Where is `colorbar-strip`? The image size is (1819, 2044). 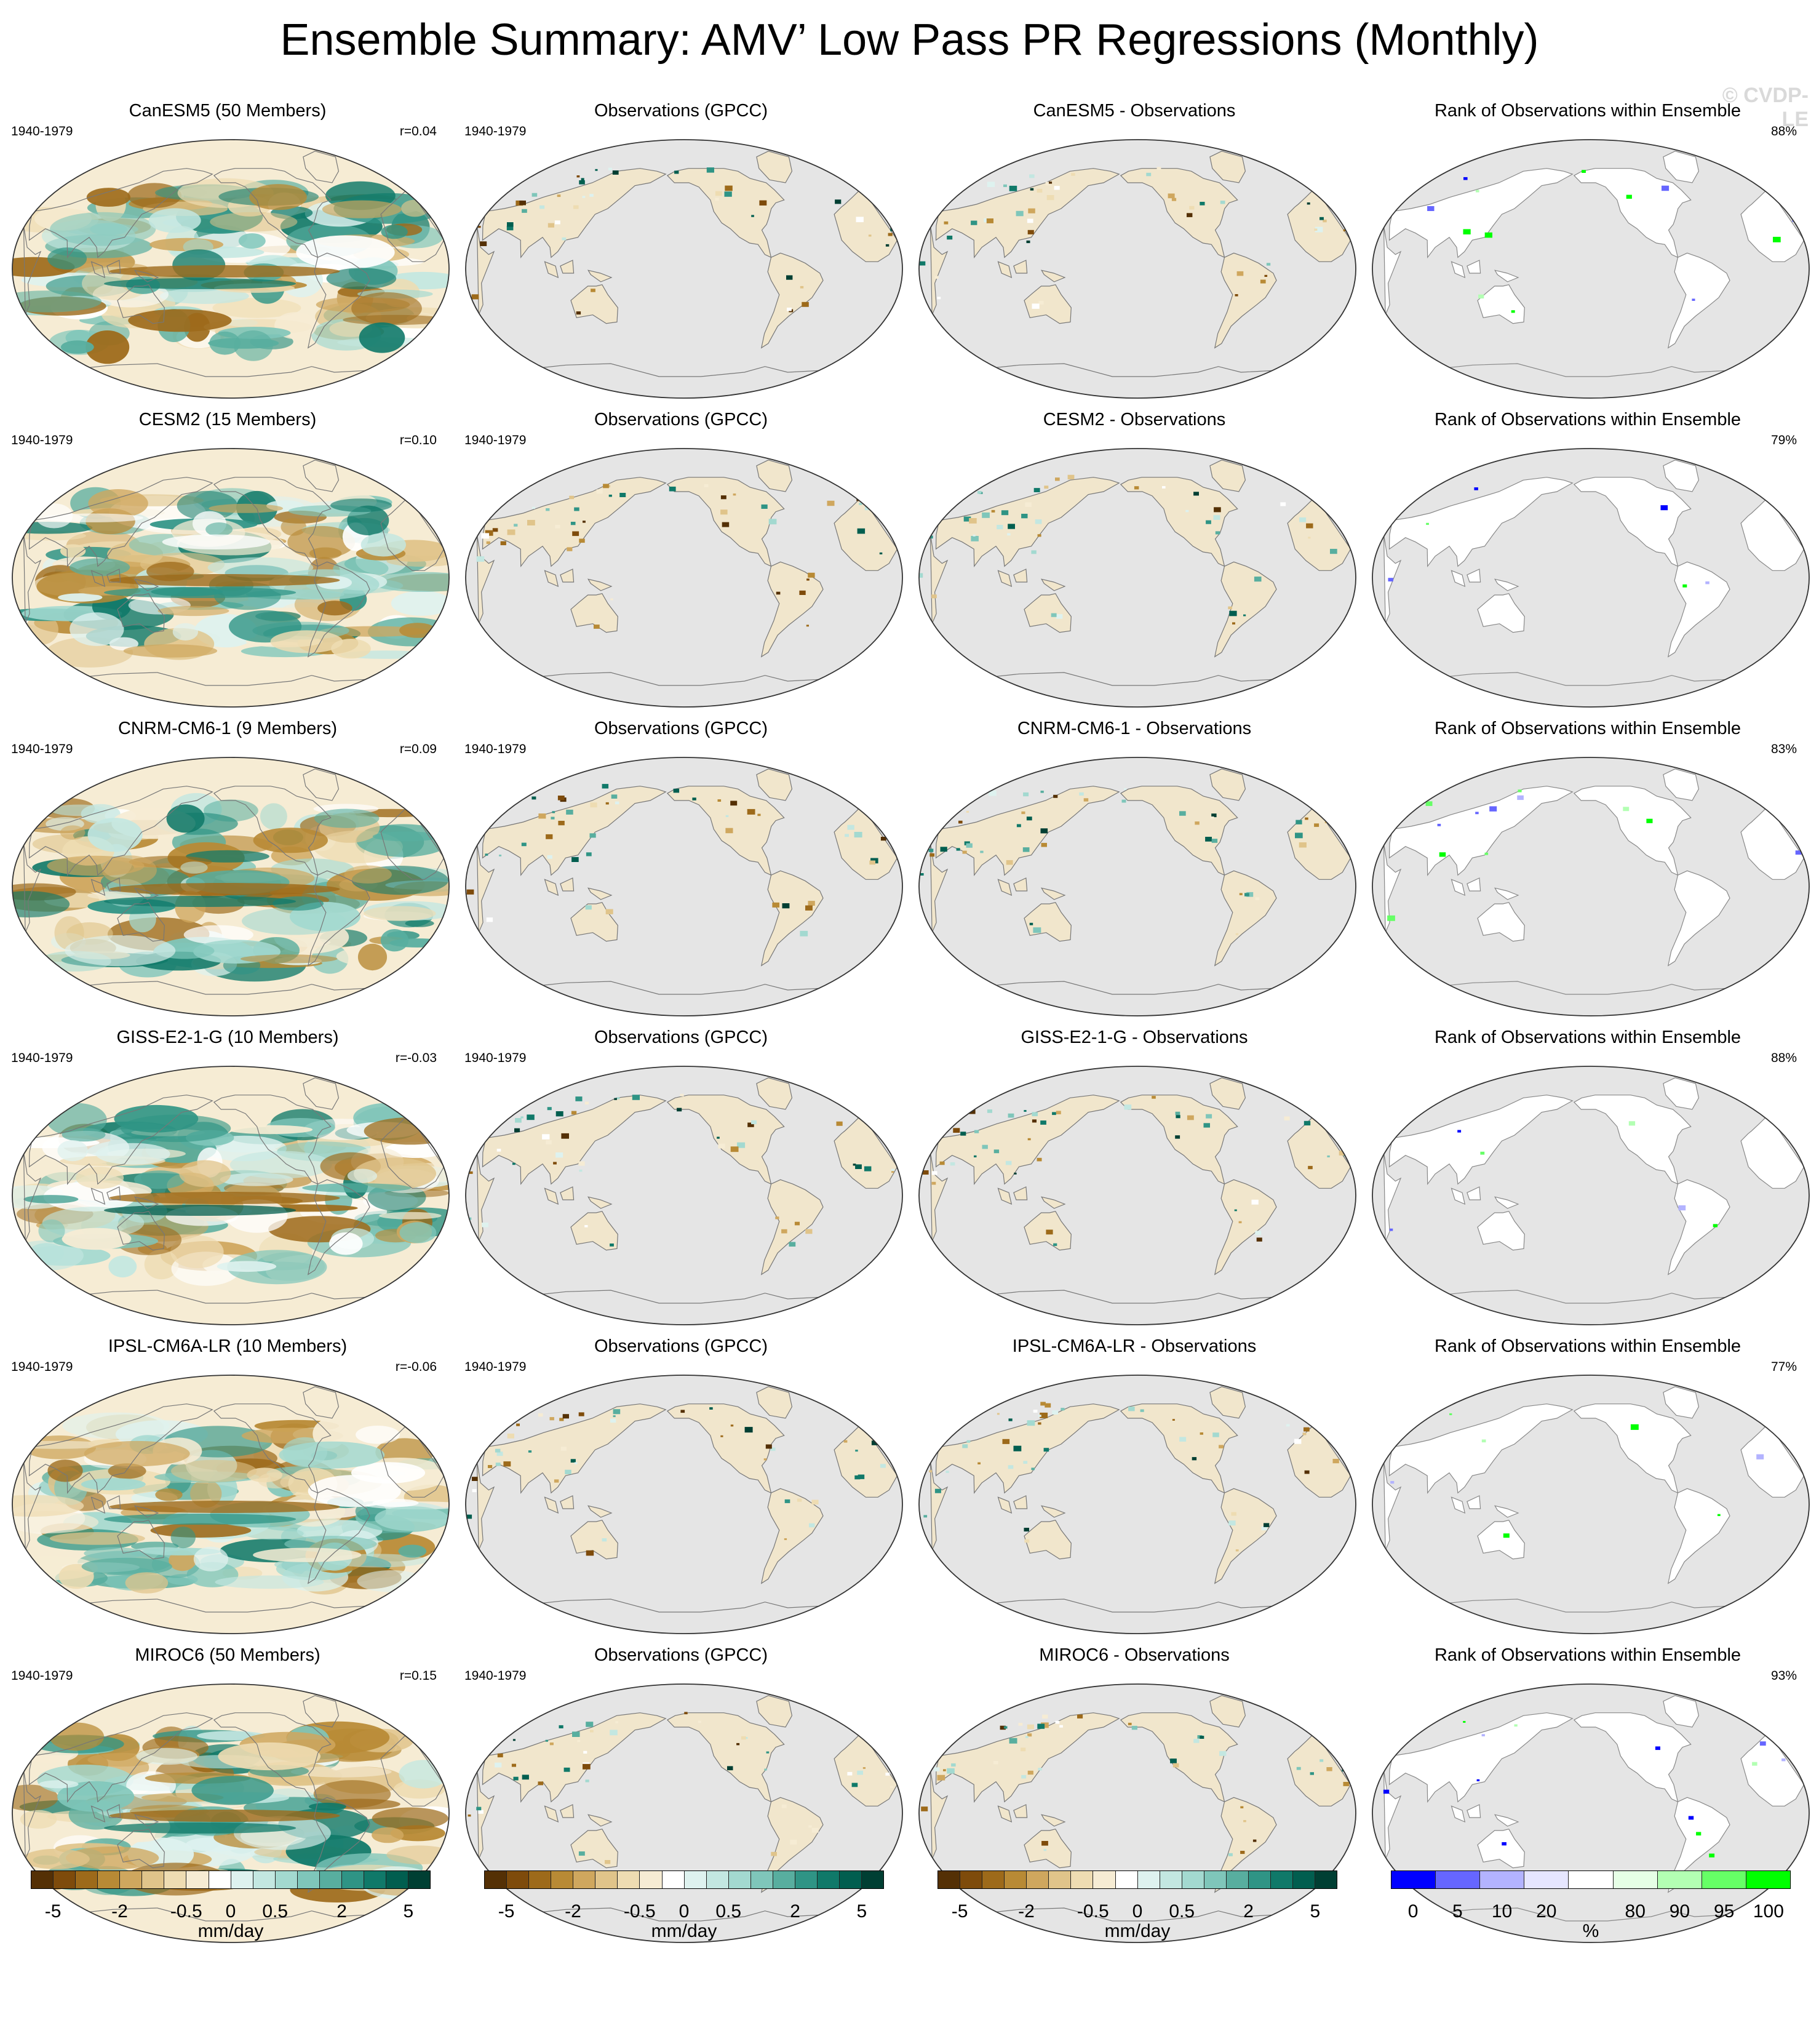
colorbar-strip is located at coordinates (1591, 1879).